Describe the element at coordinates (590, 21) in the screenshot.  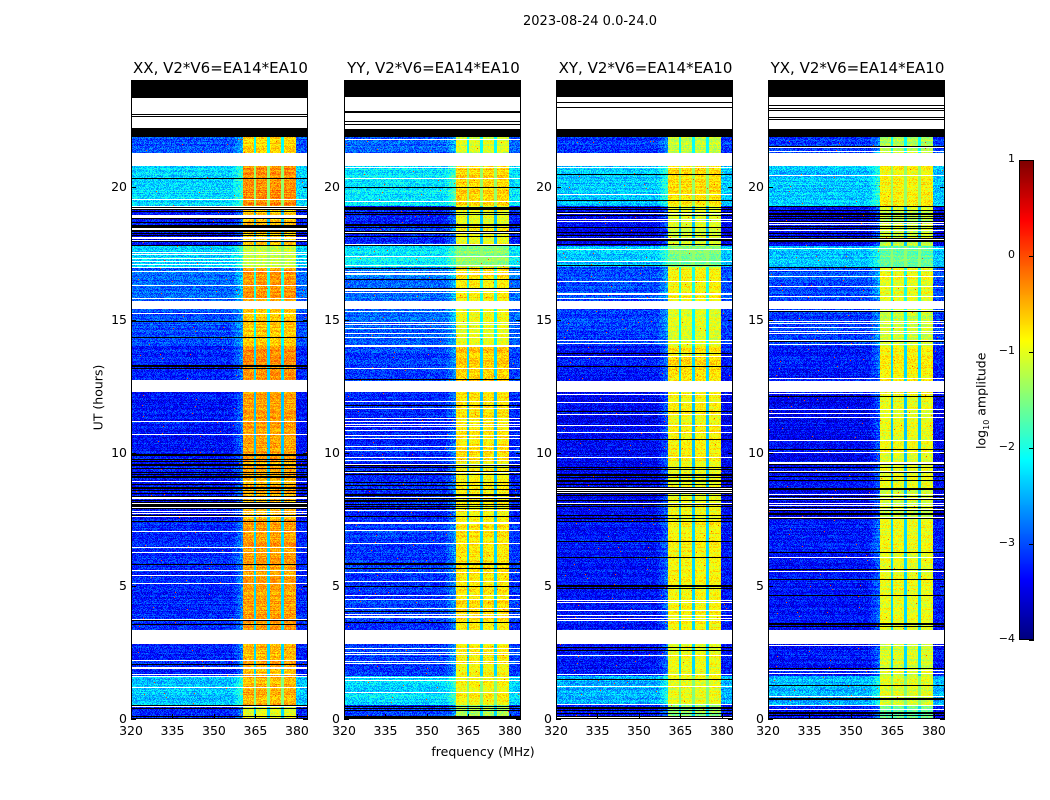
I see `figure-title: 2023-08-24 0.0-24.0` at that location.